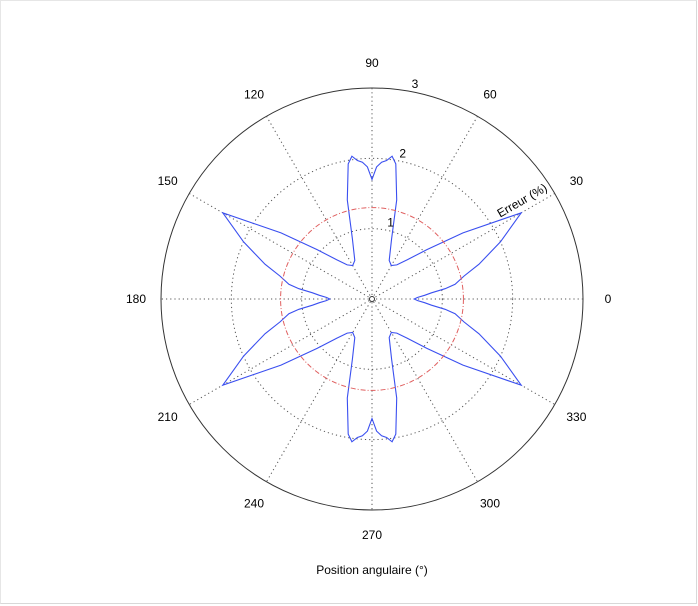 Image resolution: width=698 pixels, height=606 pixels. I want to click on angle-tick-150: 150, so click(168, 181).